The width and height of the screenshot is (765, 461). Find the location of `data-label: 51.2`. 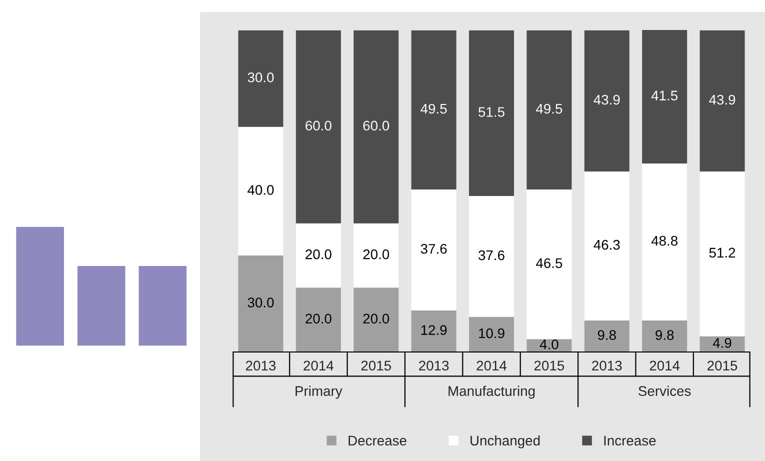

data-label: 51.2 is located at coordinates (722, 253).